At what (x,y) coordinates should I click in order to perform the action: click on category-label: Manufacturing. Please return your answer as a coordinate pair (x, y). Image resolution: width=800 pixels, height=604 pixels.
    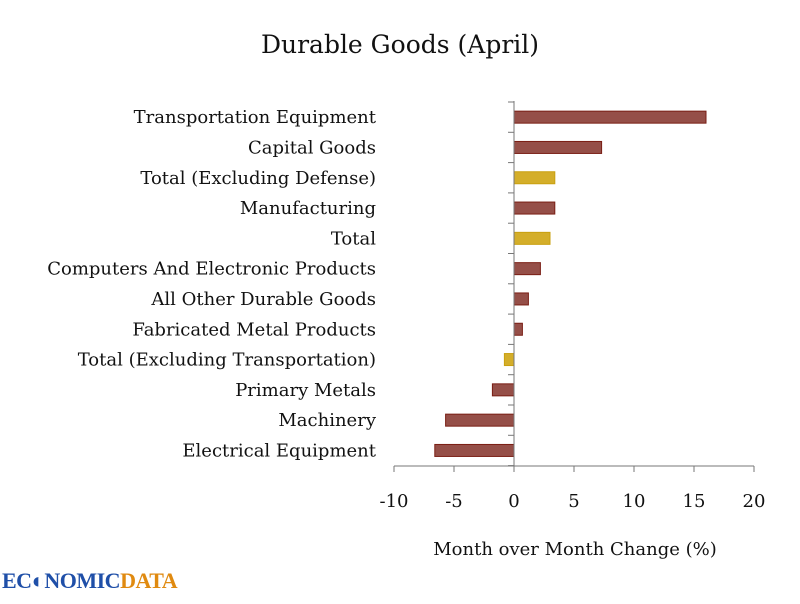
    Looking at the image, I should click on (308, 208).